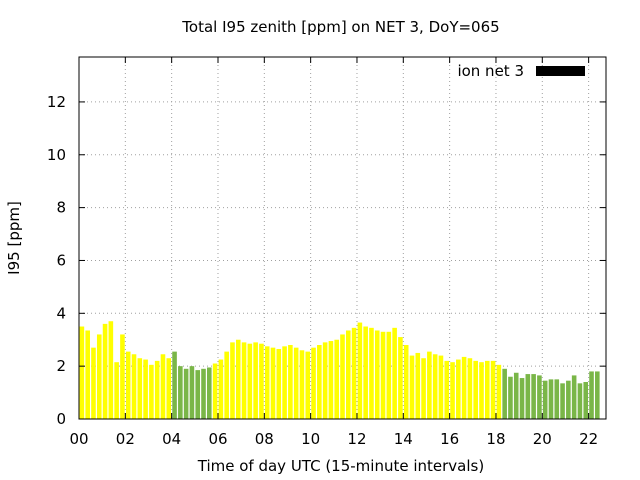  Describe the element at coordinates (560, 71) in the screenshot. I see `legend-swatch` at that location.